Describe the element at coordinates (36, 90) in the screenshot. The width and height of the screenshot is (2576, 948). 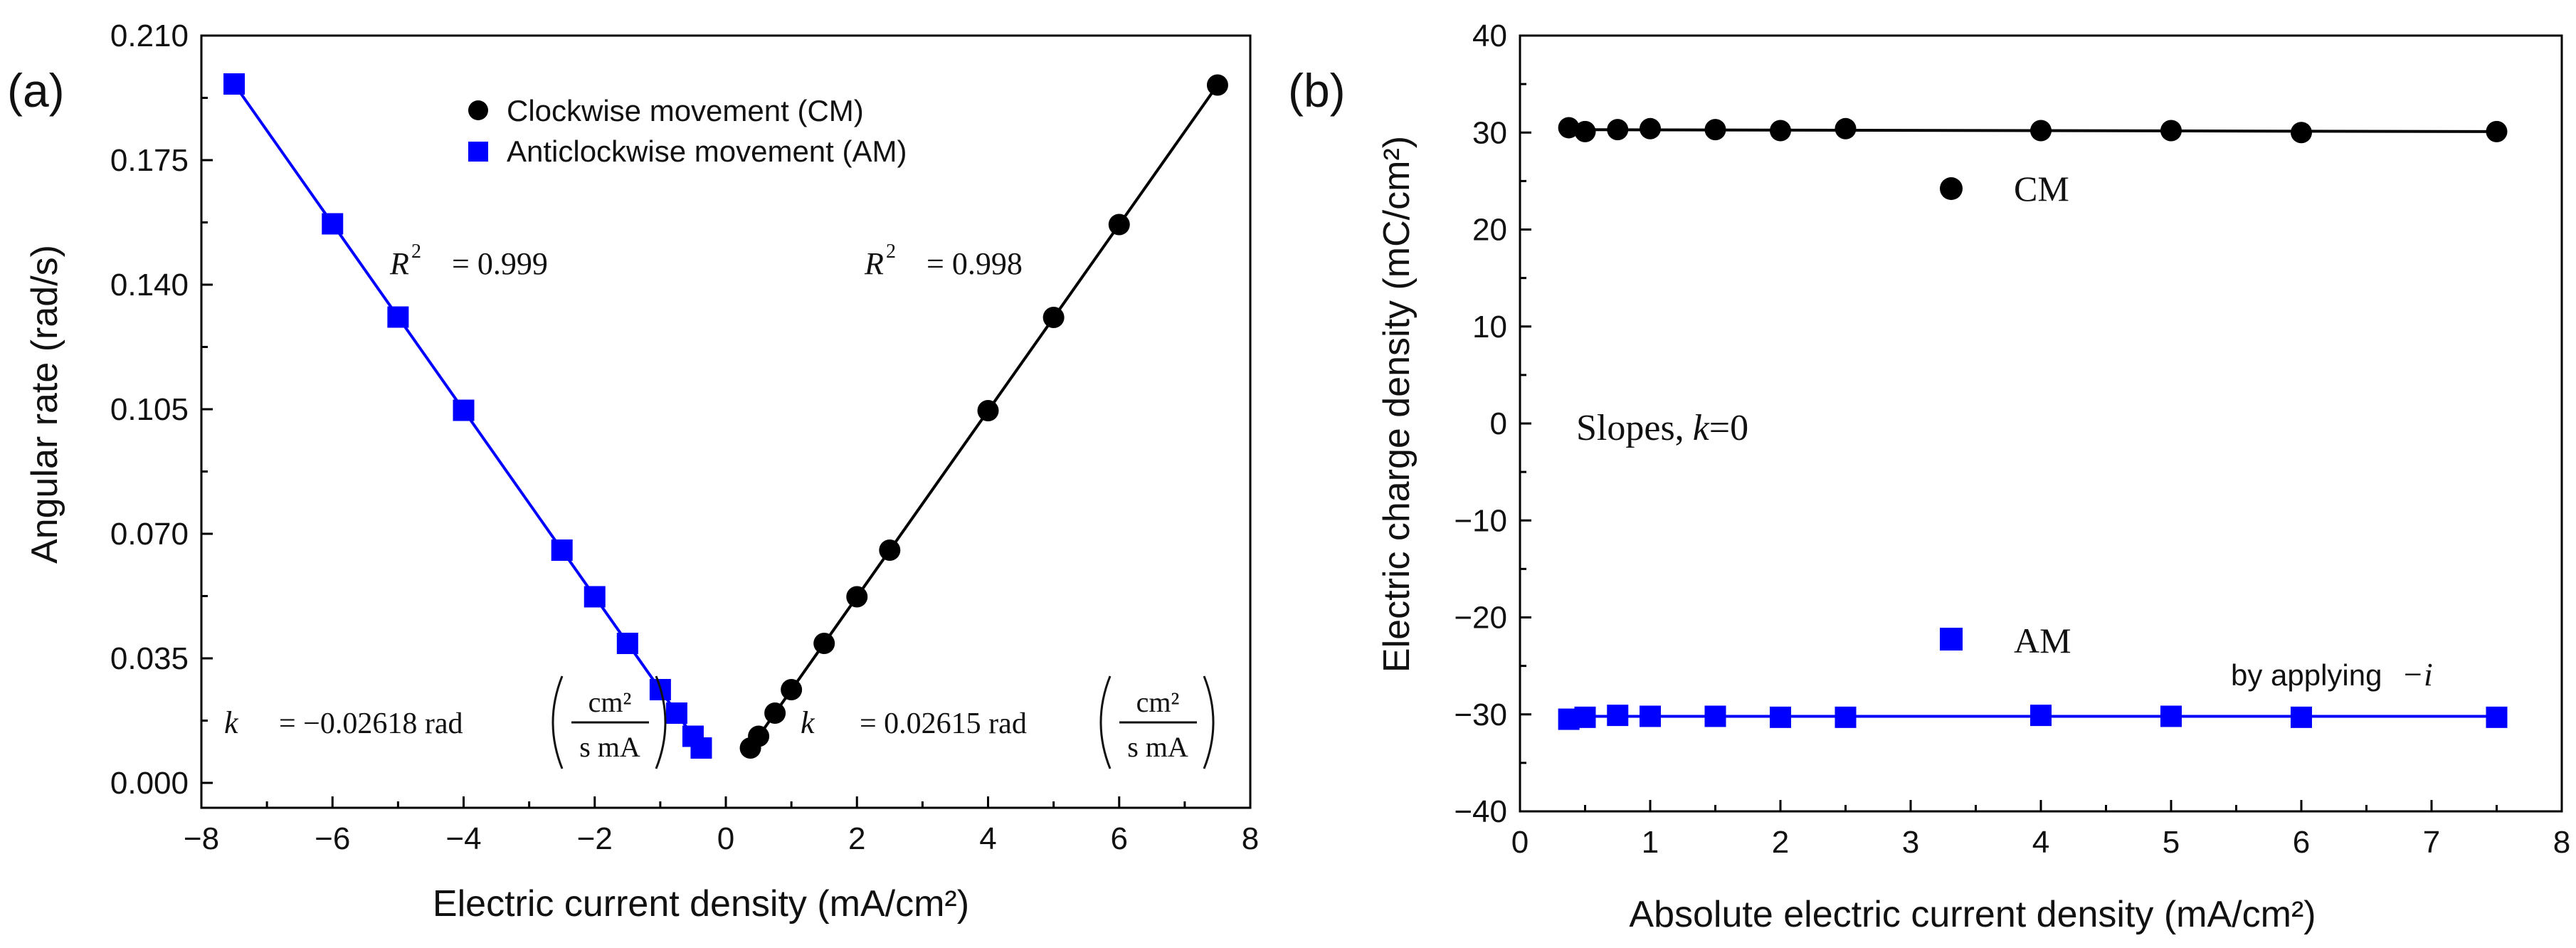
I see `panel-a-label: (a)` at that location.